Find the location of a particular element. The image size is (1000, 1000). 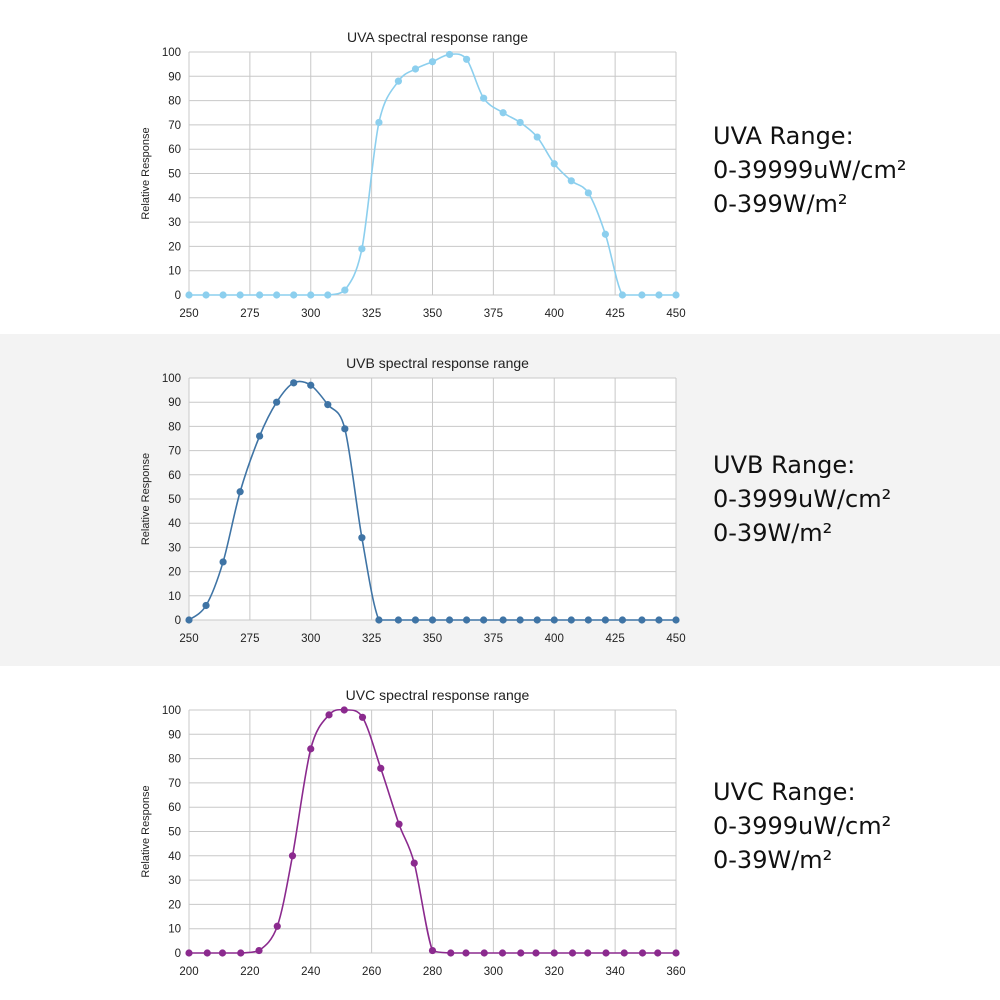

uva-xtick-label: 300 is located at coordinates (310, 314).